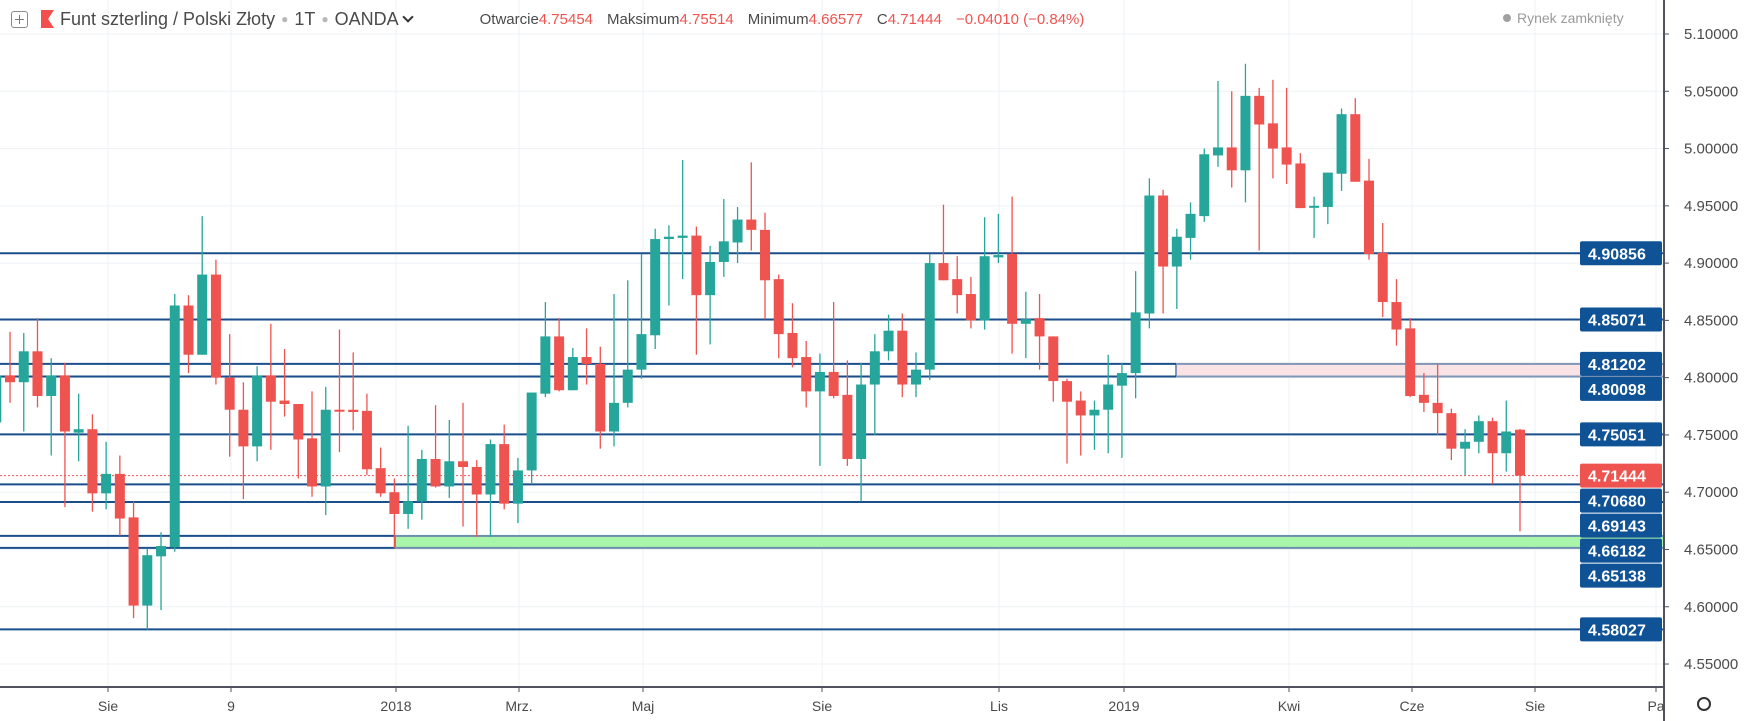  What do you see at coordinates (168, 18) in the screenshot?
I see `symbol-title: Funt szterling / Polski Złoty` at bounding box center [168, 18].